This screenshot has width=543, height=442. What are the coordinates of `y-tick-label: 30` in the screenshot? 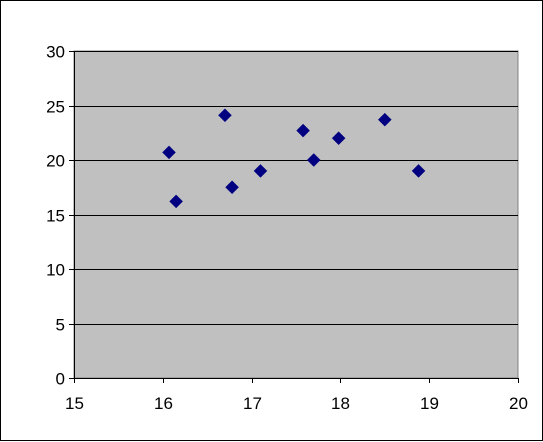 It's located at (55, 52).